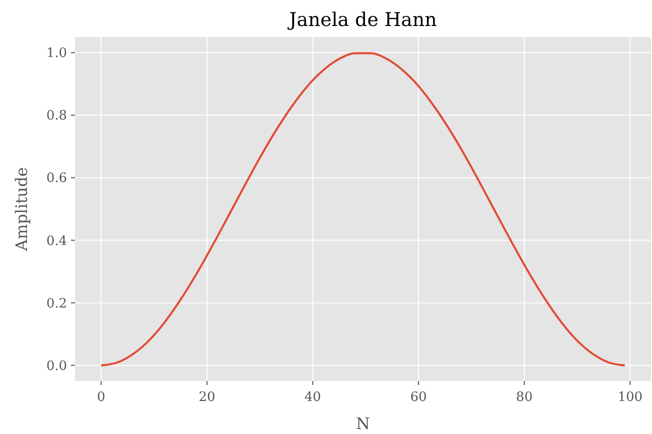  What do you see at coordinates (101, 397) in the screenshot?
I see `x-tick-label: 0` at bounding box center [101, 397].